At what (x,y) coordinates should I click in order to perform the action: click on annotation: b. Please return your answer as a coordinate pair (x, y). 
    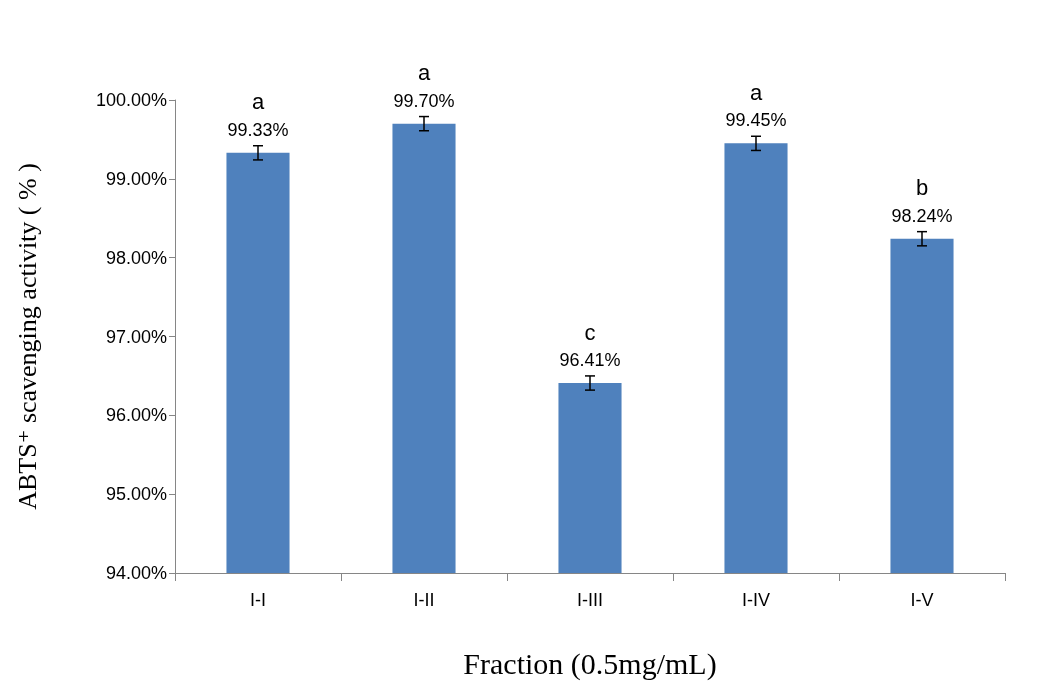
    Looking at the image, I should click on (922, 188).